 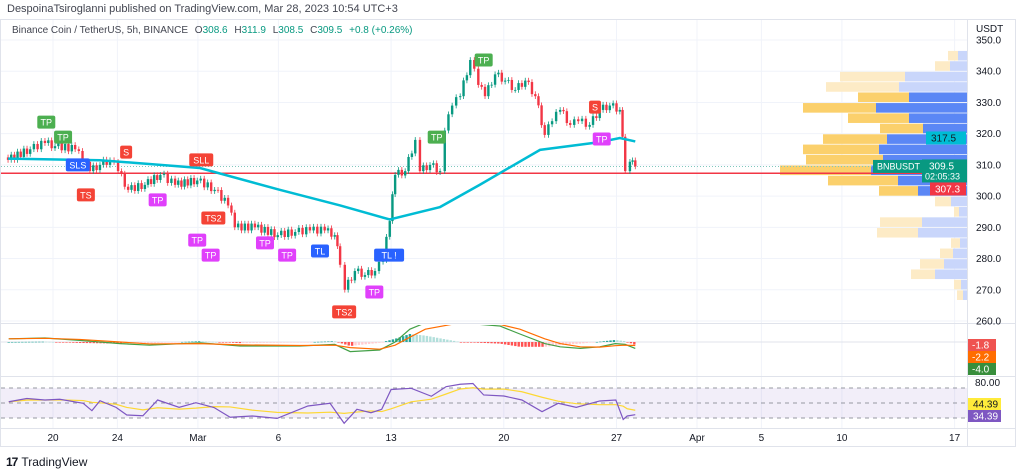 I want to click on time-axis: 20 24 Mar 6 13 20 27 Apr 5 10 17, so click(x=503, y=438).